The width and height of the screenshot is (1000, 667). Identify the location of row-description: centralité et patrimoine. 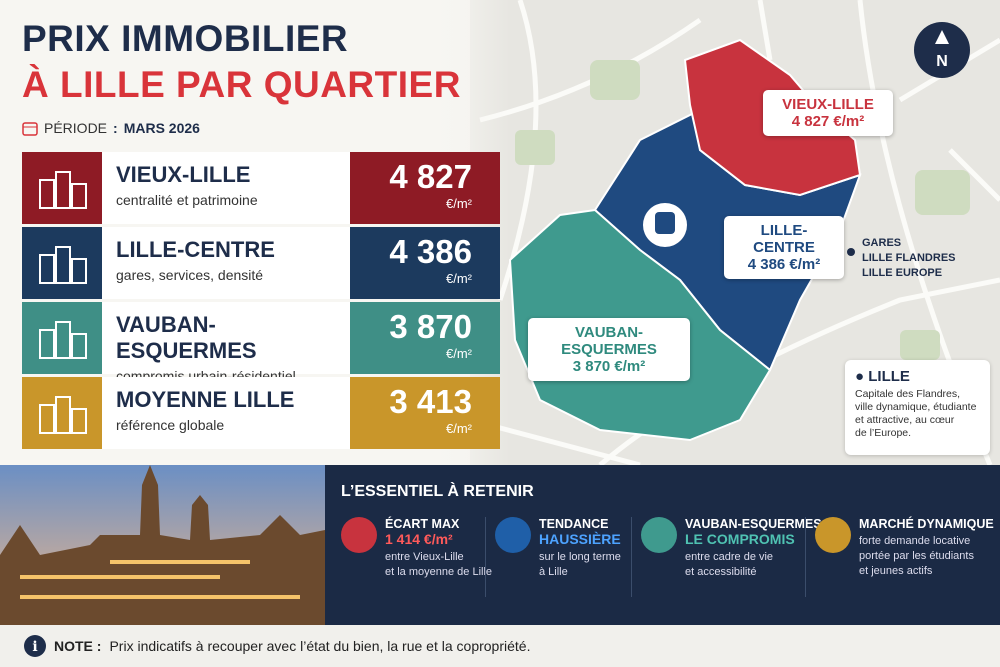
(187, 200).